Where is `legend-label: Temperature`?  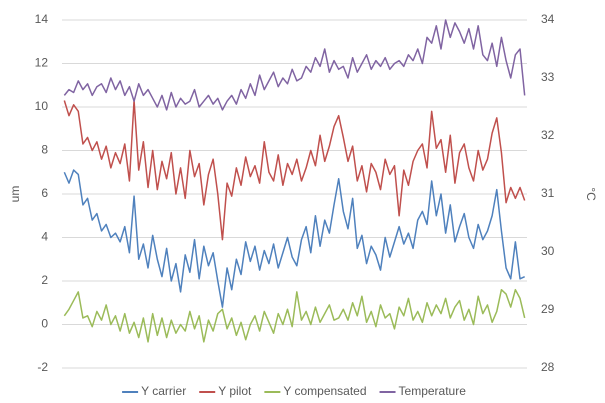
legend-label: Temperature is located at coordinates (433, 391).